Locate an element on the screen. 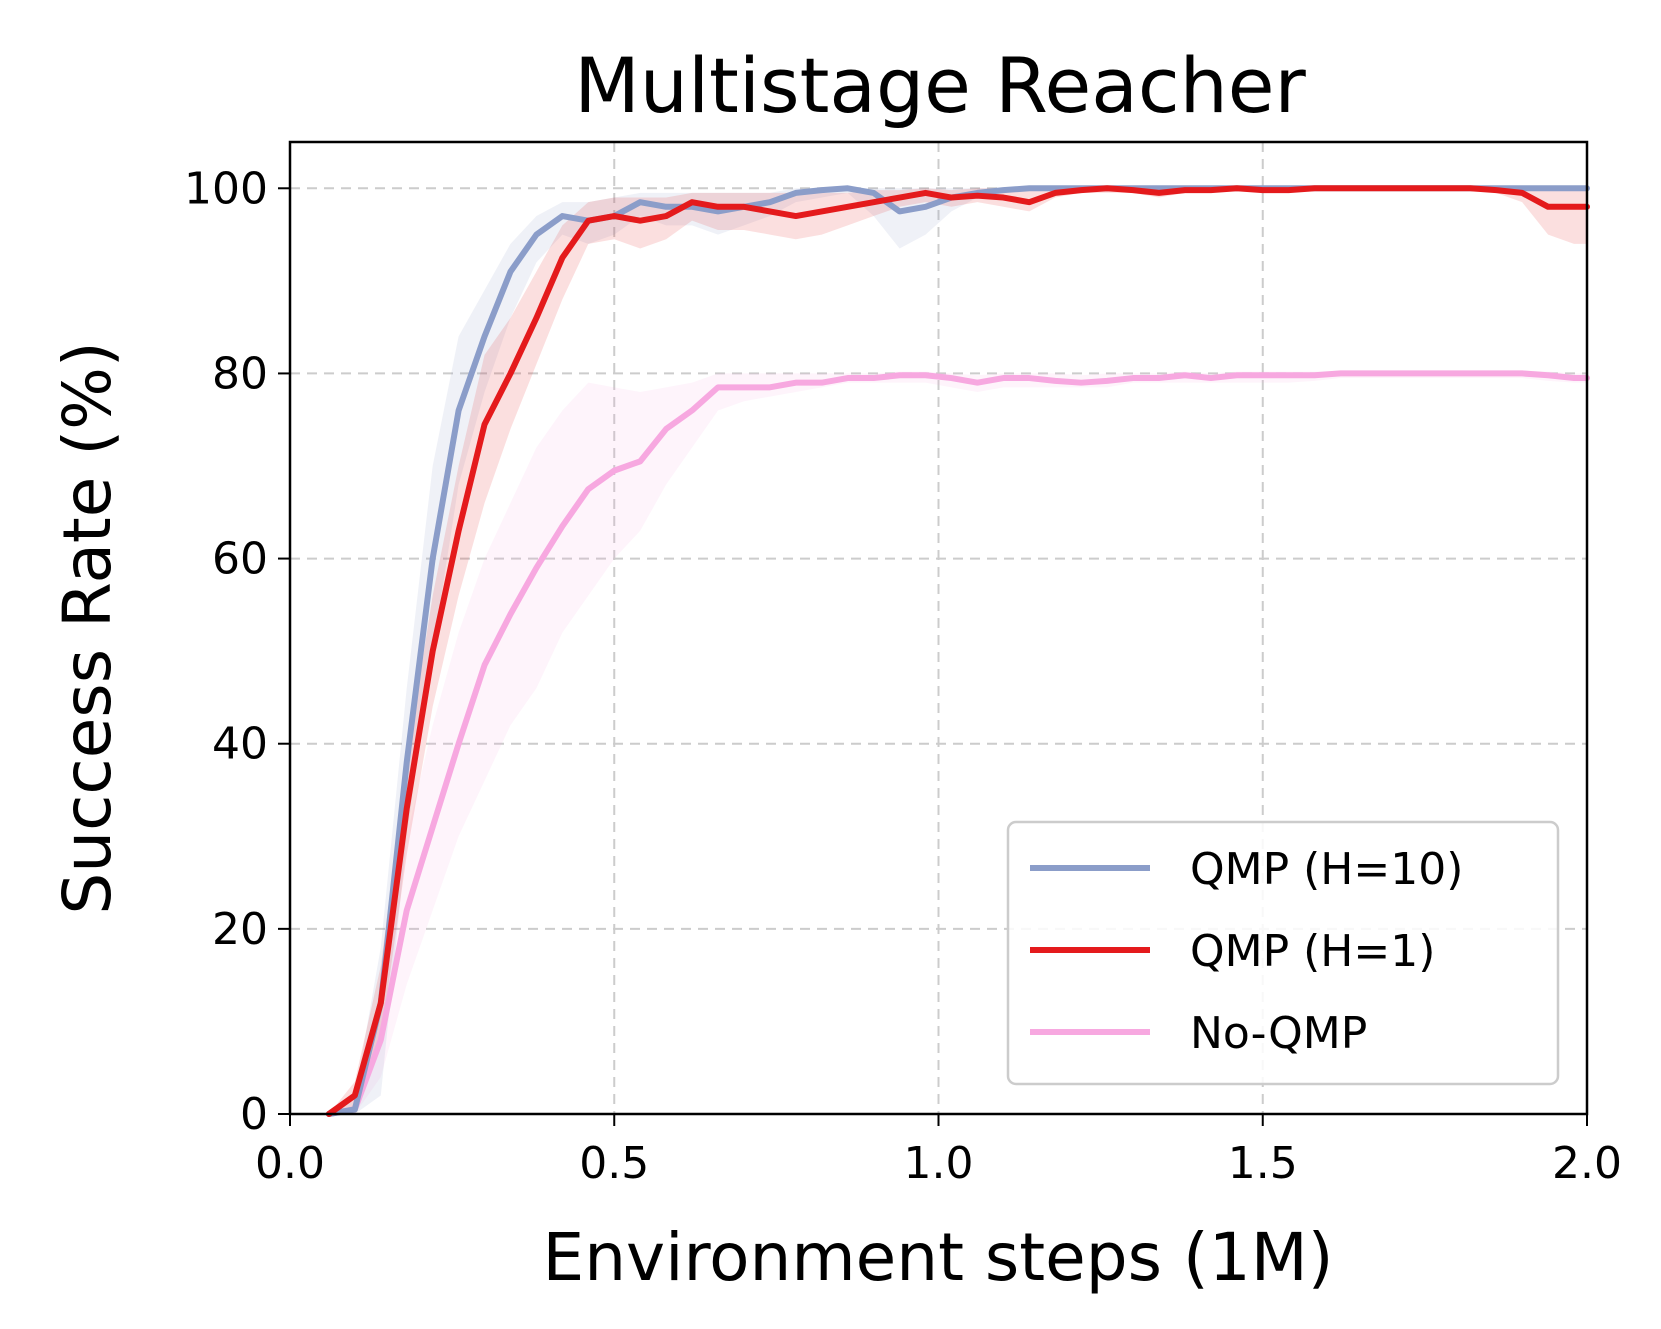 This screenshot has width=1661, height=1329. y-tick-label: 100 is located at coordinates (226, 188).